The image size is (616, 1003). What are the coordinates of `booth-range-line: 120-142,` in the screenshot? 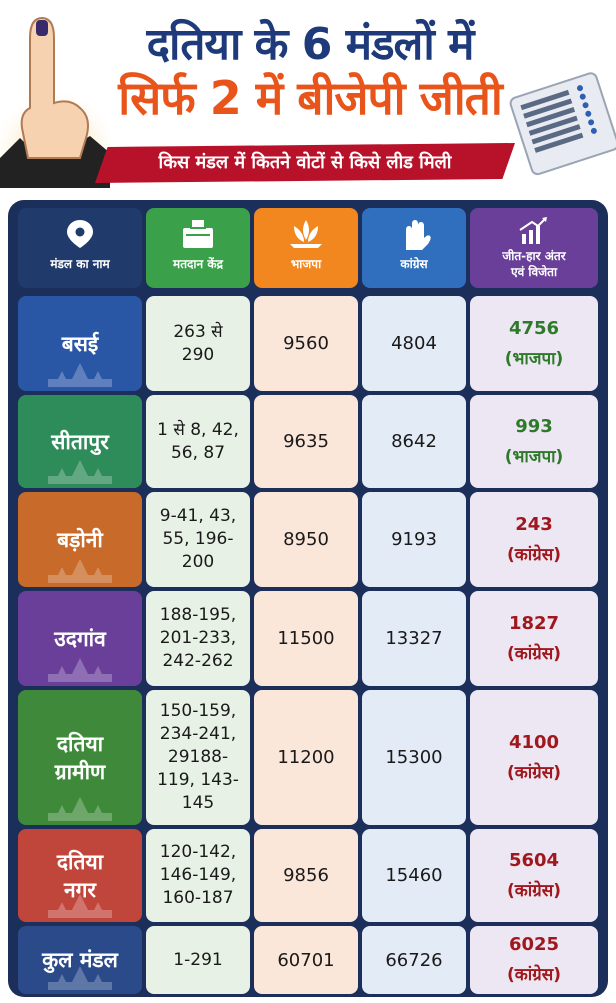 It's located at (198, 852).